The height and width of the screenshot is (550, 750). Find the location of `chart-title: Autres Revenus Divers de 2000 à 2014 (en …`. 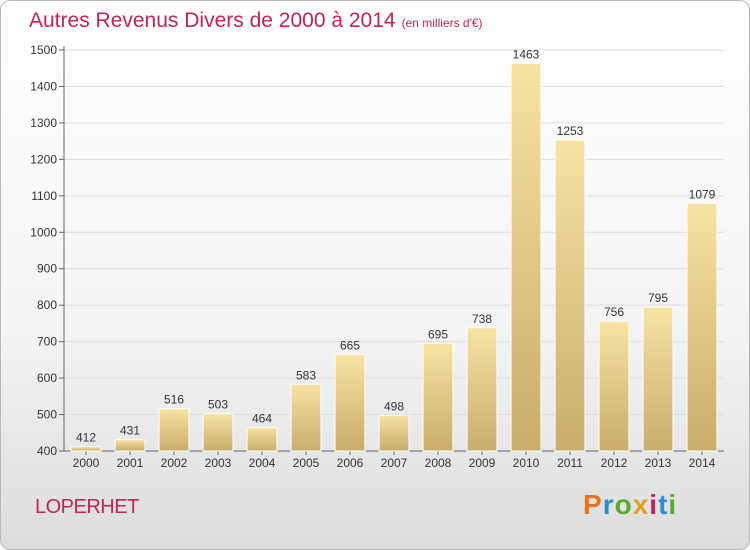

chart-title: Autres Revenus Divers de 2000 à 2014 (en … is located at coordinates (256, 21).